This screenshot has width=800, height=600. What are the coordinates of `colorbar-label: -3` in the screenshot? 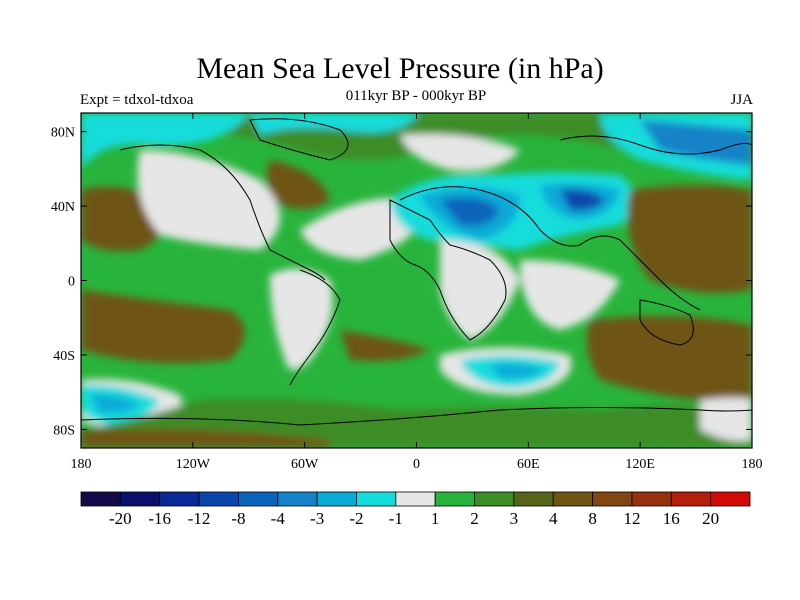 It's located at (317, 518).